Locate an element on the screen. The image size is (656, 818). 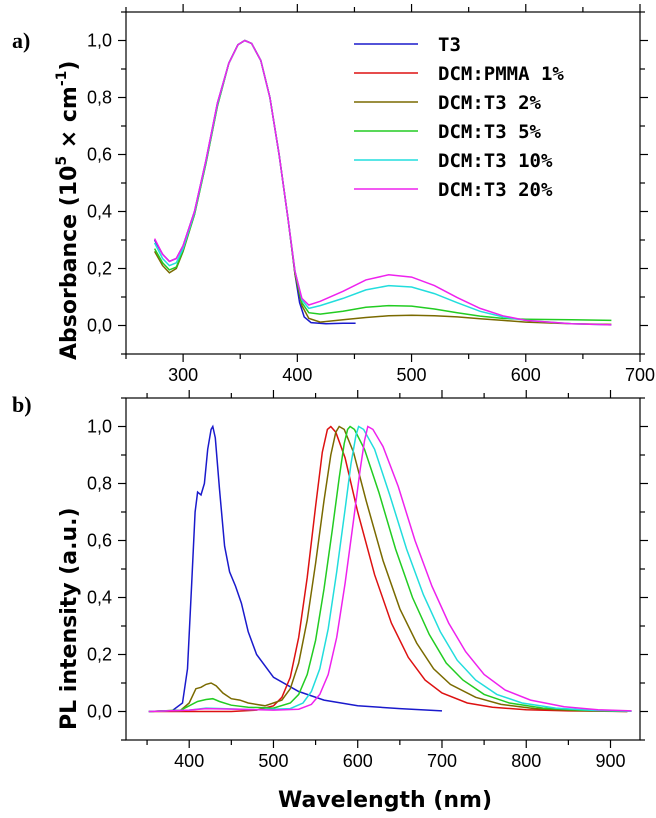
legend-label: DCM:T3 10% is located at coordinates (495, 161).